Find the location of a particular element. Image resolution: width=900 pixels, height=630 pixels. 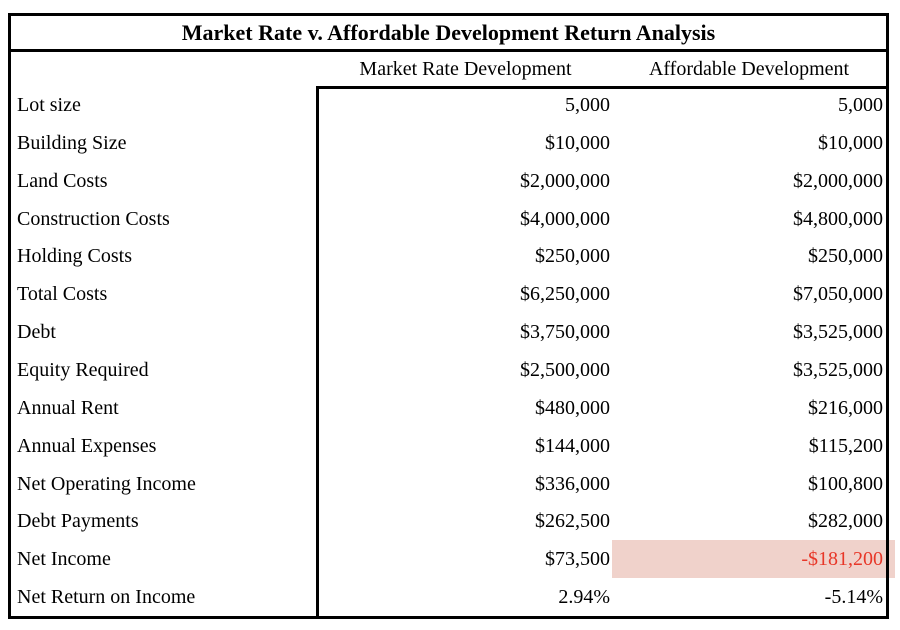

row-label: Equity Required is located at coordinates (83, 369).